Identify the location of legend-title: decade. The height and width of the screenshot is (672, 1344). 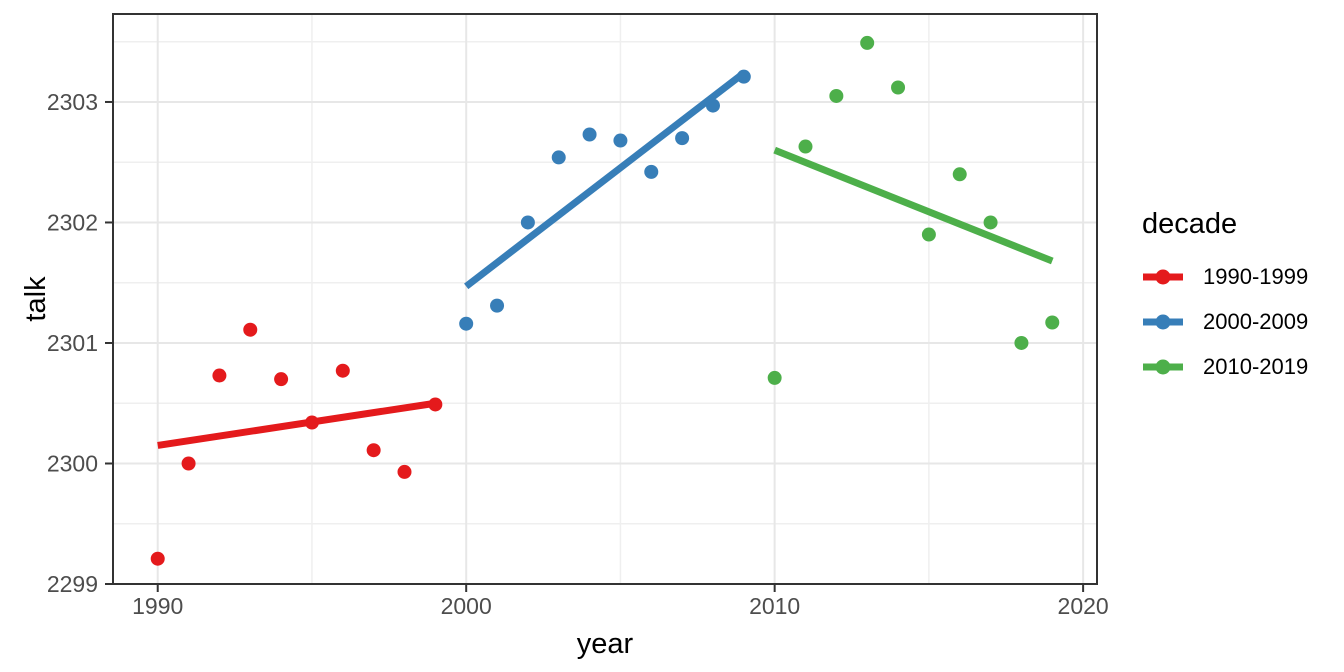
(1190, 224).